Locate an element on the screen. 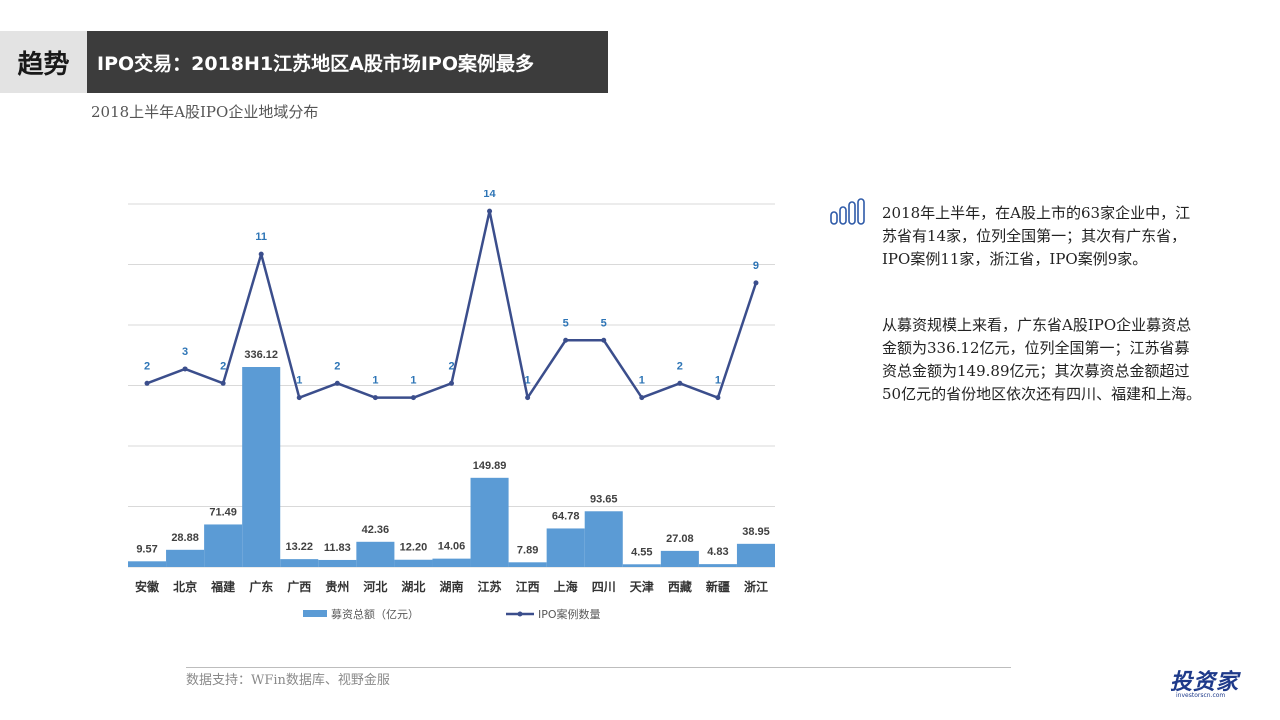  x-tick-label: 天津 is located at coordinates (642, 586).